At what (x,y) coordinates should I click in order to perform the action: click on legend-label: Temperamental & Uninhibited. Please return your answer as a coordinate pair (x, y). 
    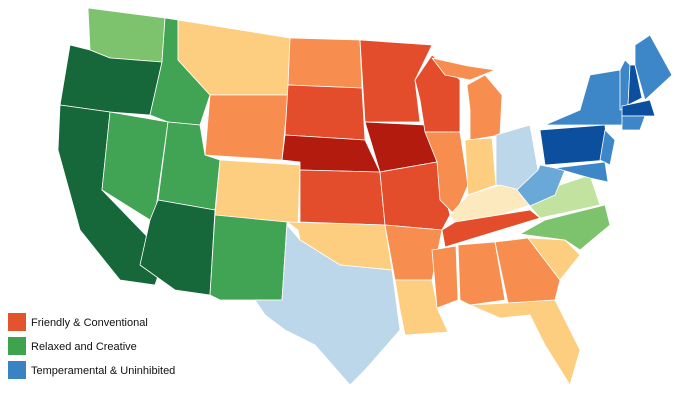
    Looking at the image, I should click on (103, 371).